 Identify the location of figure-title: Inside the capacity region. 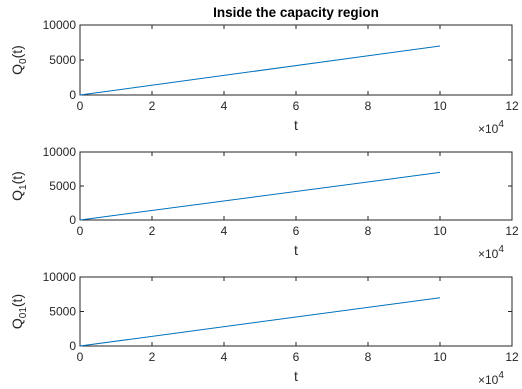
(296, 12).